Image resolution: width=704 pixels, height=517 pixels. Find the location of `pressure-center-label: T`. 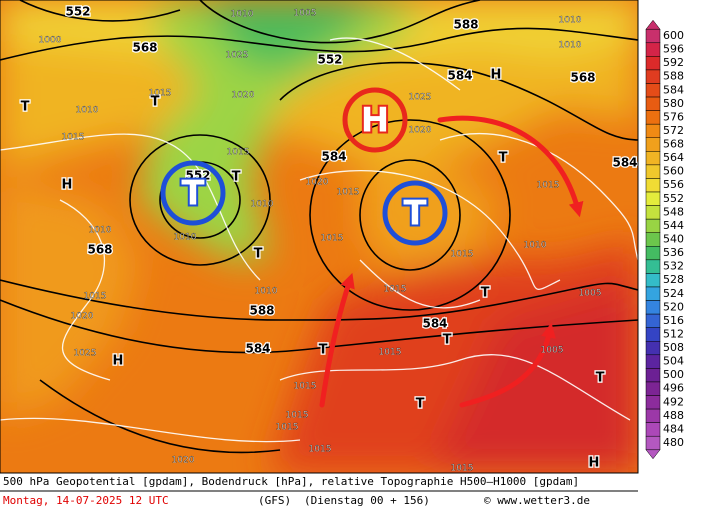

pressure-center-label: T is located at coordinates (193, 194).